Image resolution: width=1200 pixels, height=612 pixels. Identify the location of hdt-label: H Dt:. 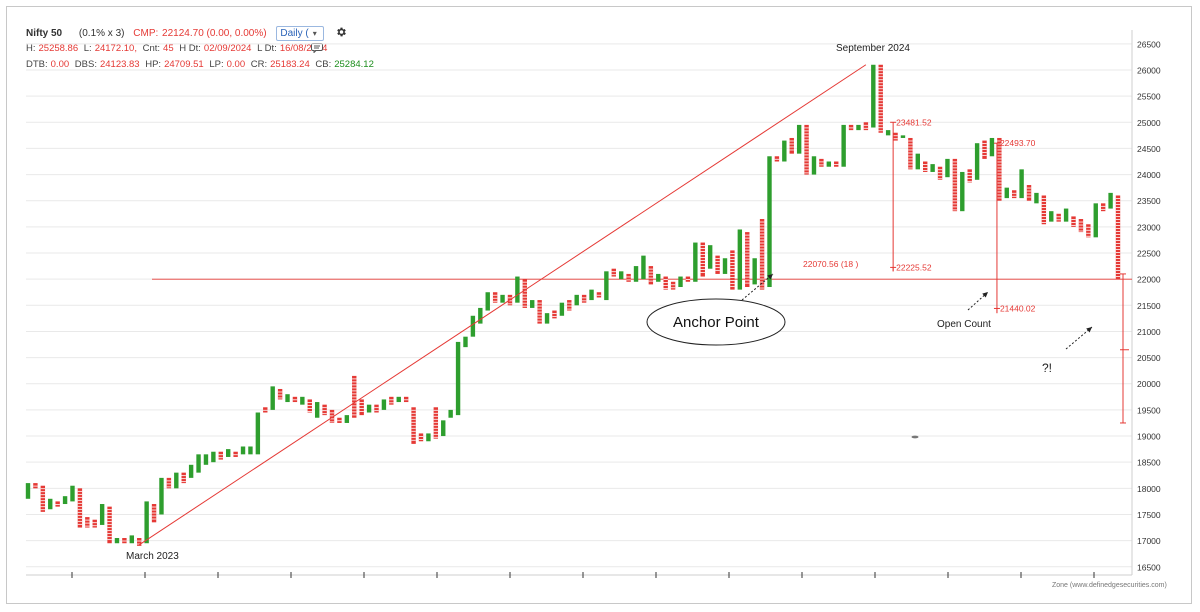
(190, 48).